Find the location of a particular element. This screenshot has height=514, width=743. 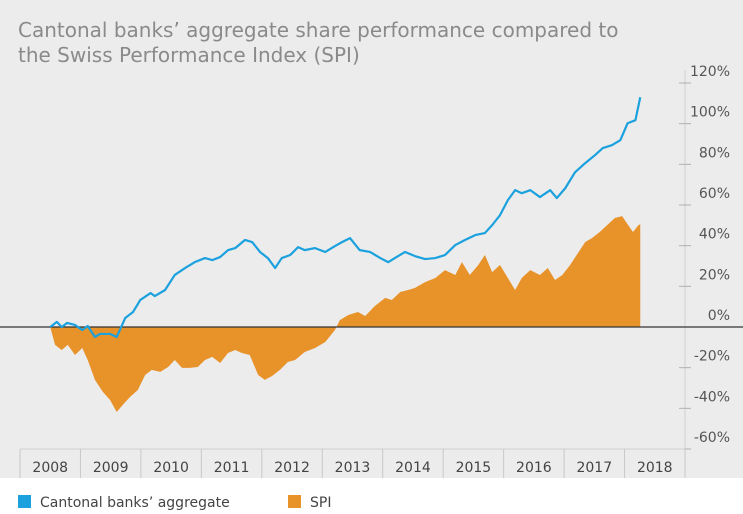

y-tick-label: 40% is located at coordinates (714, 235).